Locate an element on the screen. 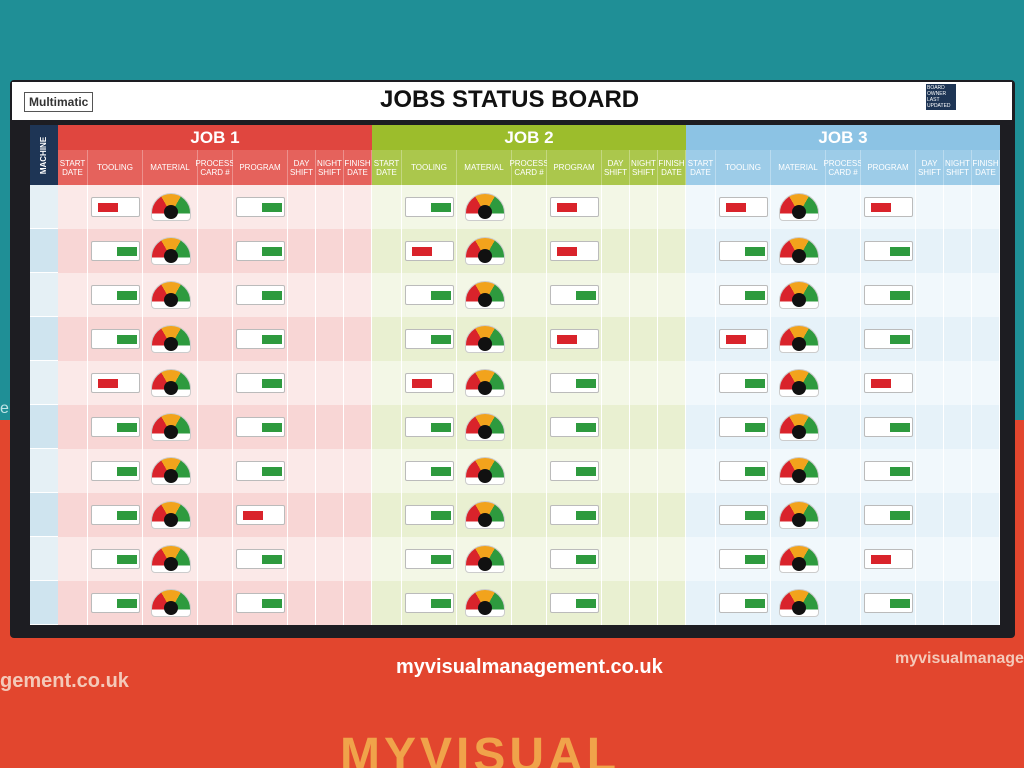 The width and height of the screenshot is (1024, 768). title: JOBS STATUS BOARD is located at coordinates (510, 99).